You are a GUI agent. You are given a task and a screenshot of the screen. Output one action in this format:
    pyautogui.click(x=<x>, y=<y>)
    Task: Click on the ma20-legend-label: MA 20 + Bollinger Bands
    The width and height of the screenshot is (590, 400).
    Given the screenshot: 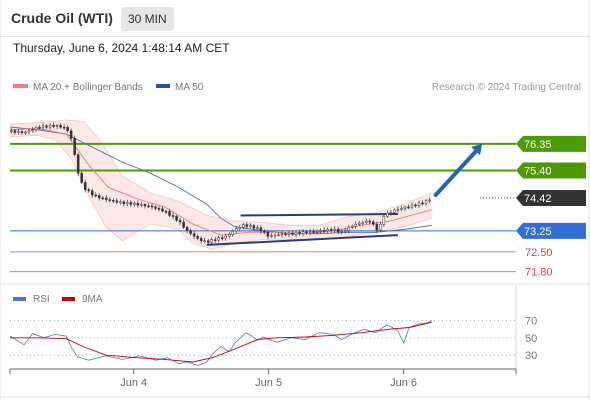 What is the action you would take?
    pyautogui.click(x=88, y=87)
    